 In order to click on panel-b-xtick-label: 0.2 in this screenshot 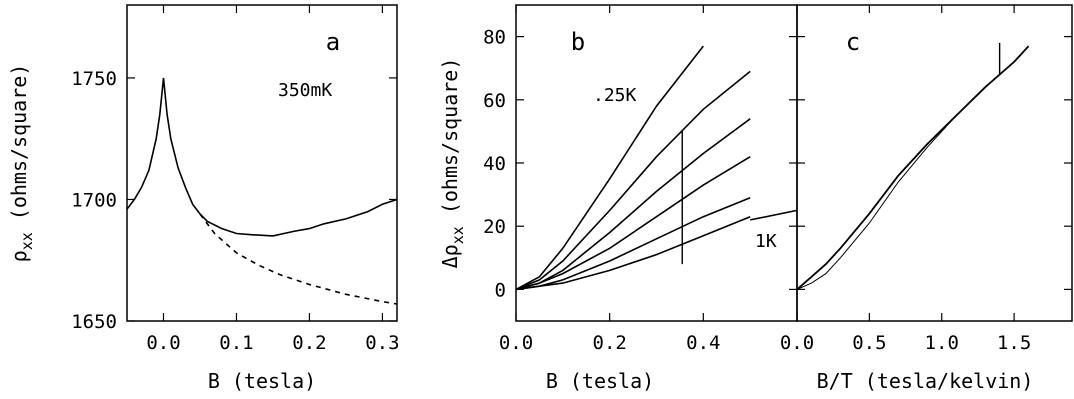, I will do `click(610, 343)`.